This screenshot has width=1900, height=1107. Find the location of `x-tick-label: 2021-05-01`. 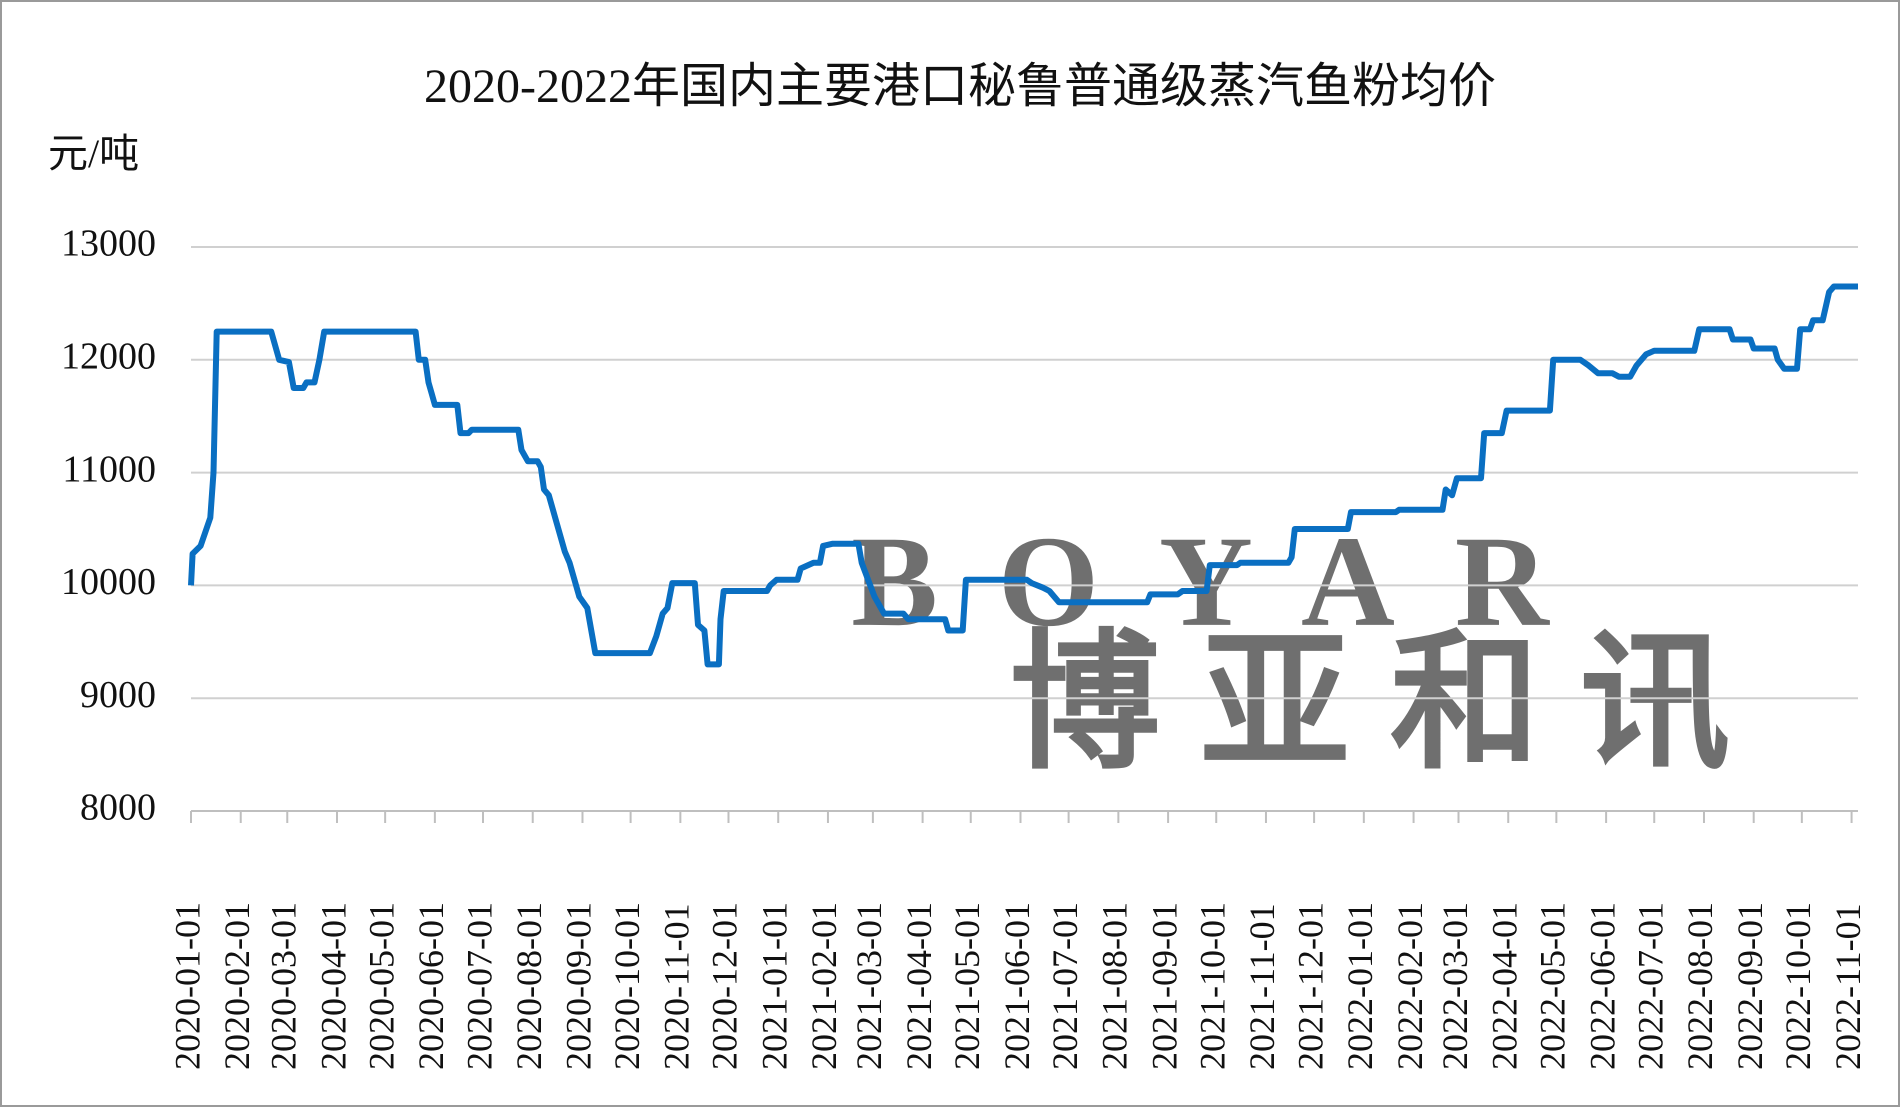

x-tick-label: 2021-05-01 is located at coordinates (967, 986).